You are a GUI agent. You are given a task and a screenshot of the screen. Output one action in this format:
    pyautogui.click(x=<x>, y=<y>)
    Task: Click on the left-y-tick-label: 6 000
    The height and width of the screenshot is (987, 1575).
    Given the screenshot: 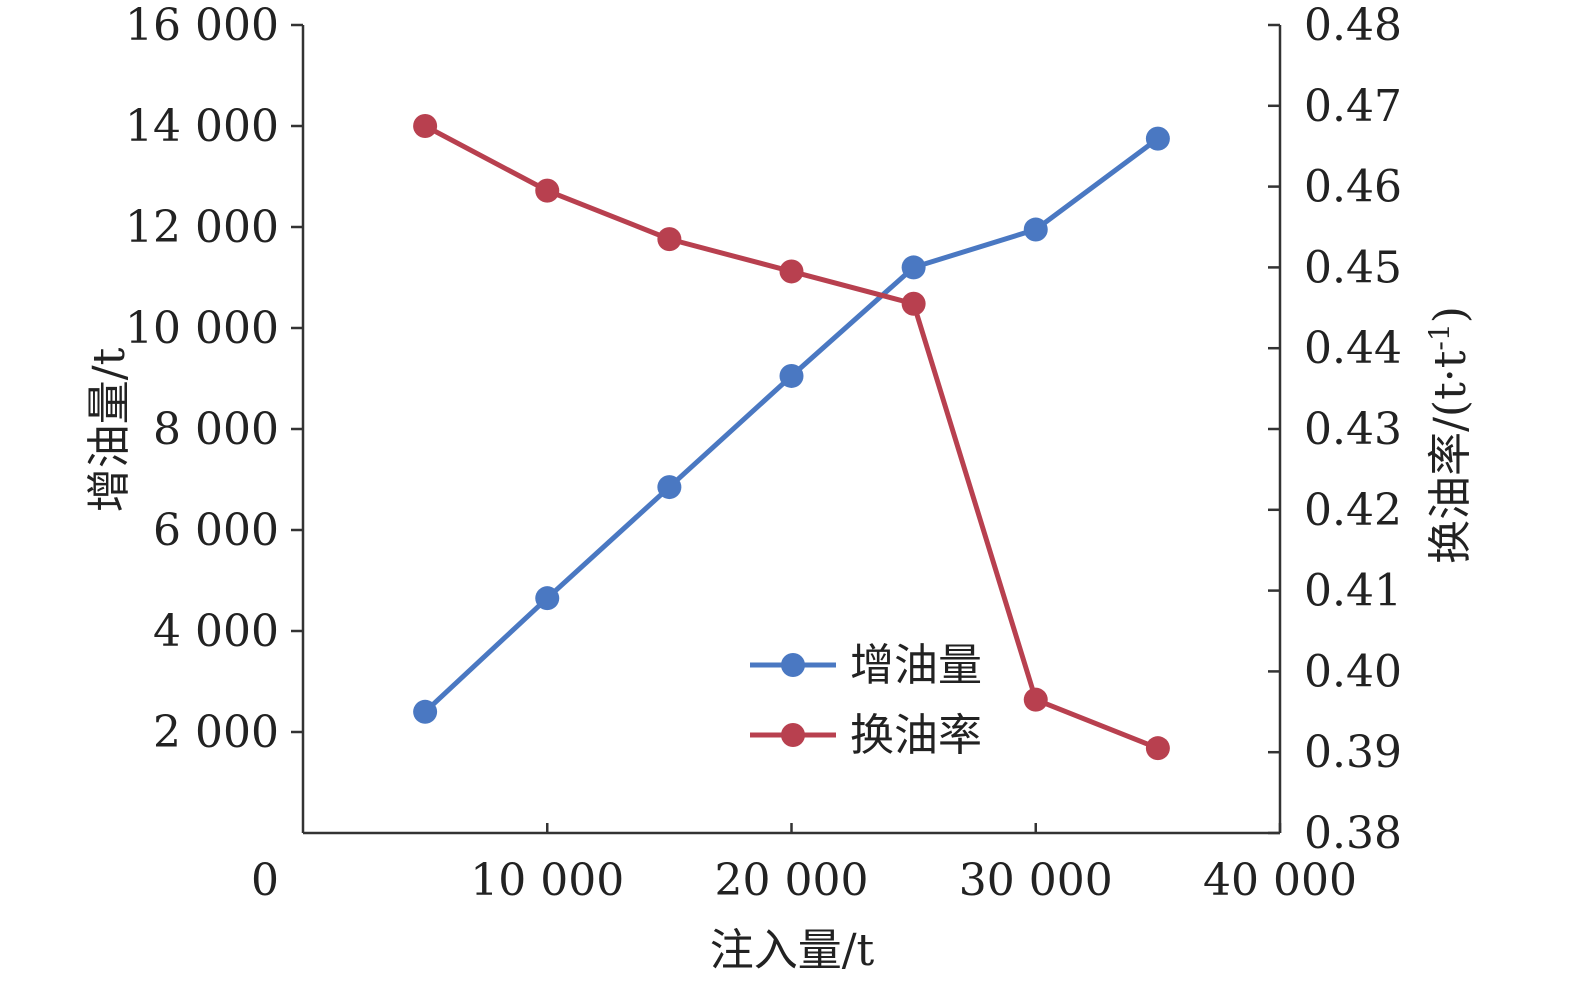 What is the action you would take?
    pyautogui.click(x=216, y=530)
    